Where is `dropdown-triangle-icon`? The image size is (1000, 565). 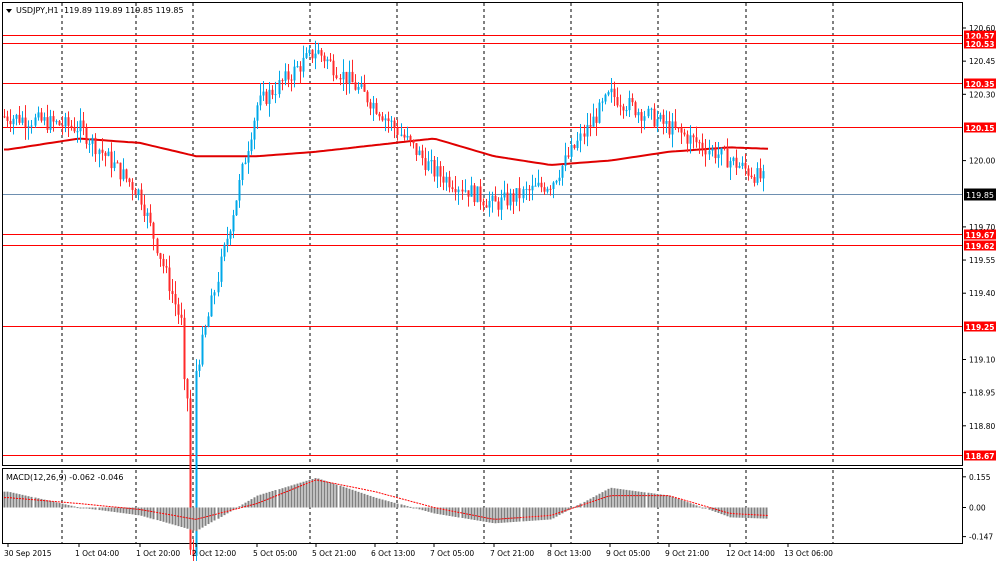
dropdown-triangle-icon is located at coordinates (9, 11).